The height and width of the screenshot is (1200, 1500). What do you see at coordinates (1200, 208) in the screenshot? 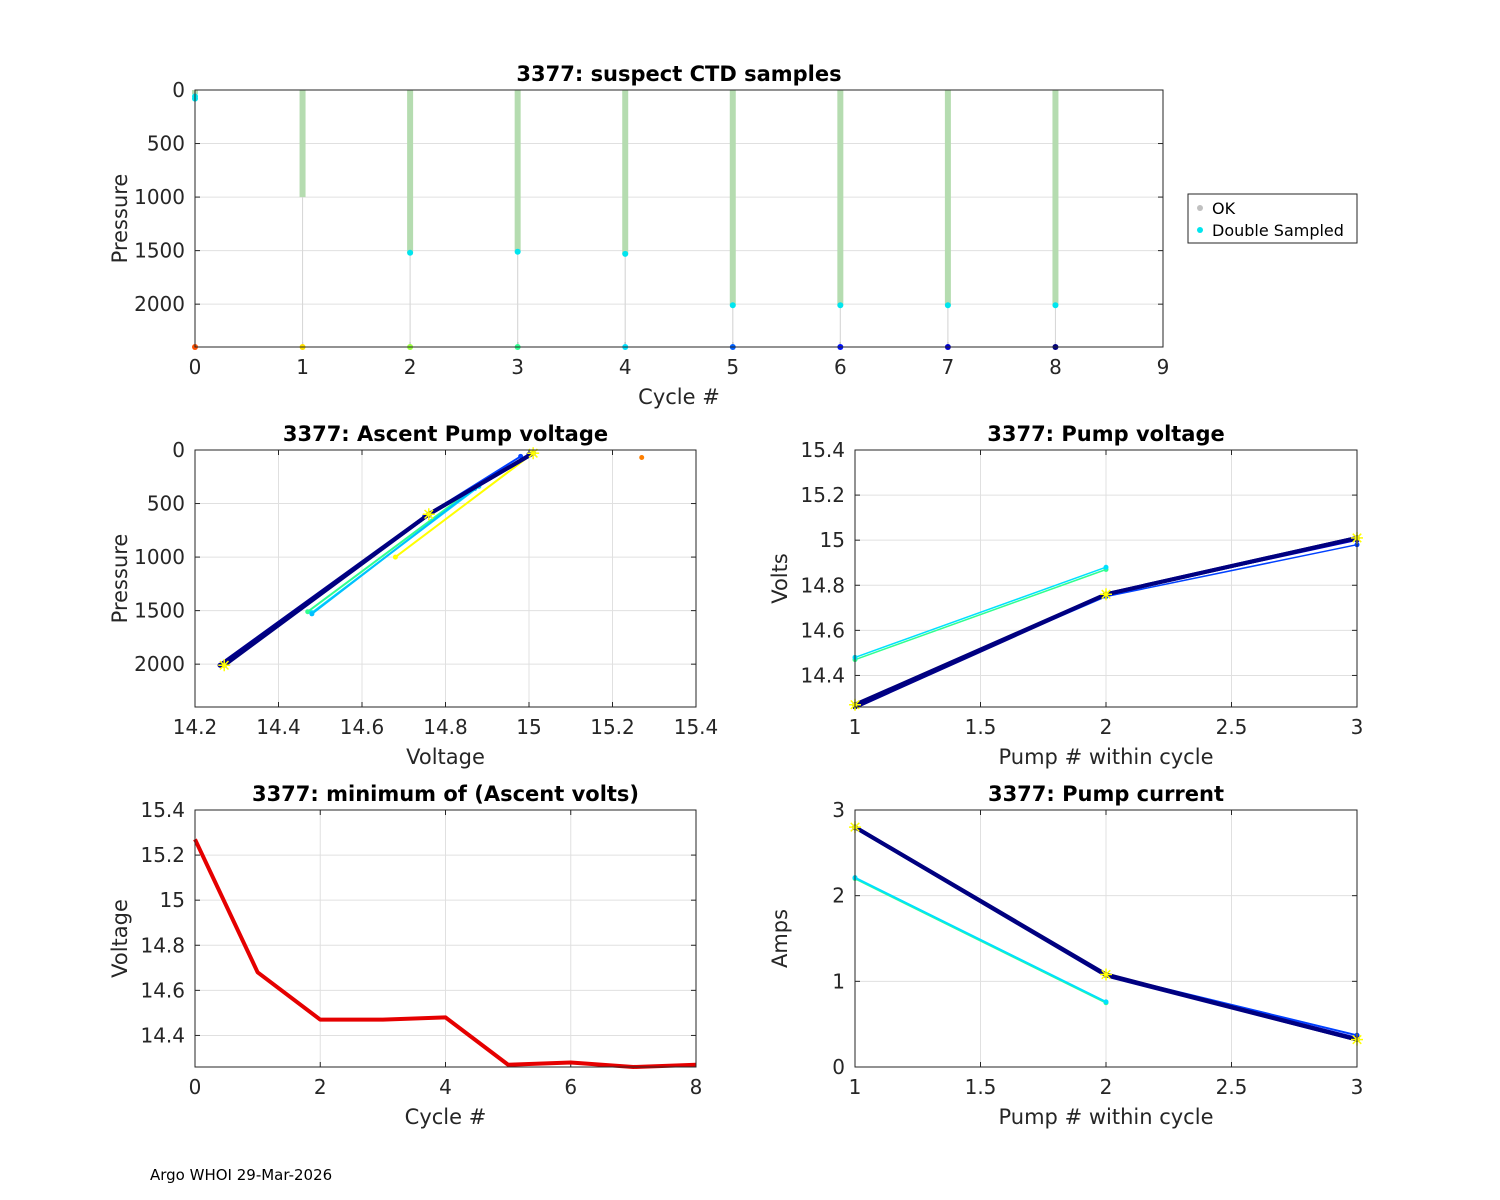
I see `legend-ok-marker` at bounding box center [1200, 208].